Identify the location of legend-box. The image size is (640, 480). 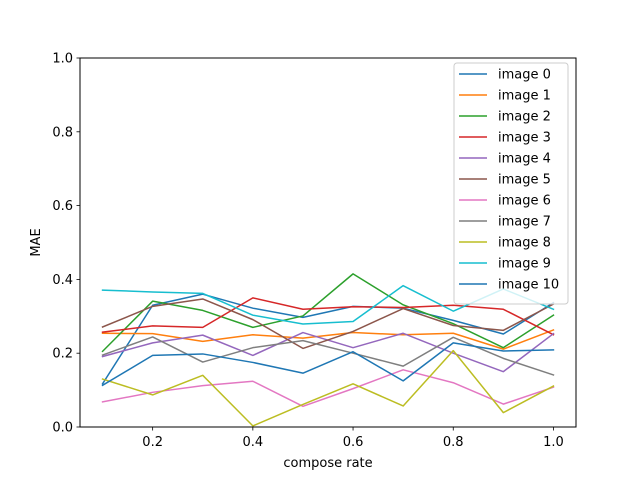
(511, 183).